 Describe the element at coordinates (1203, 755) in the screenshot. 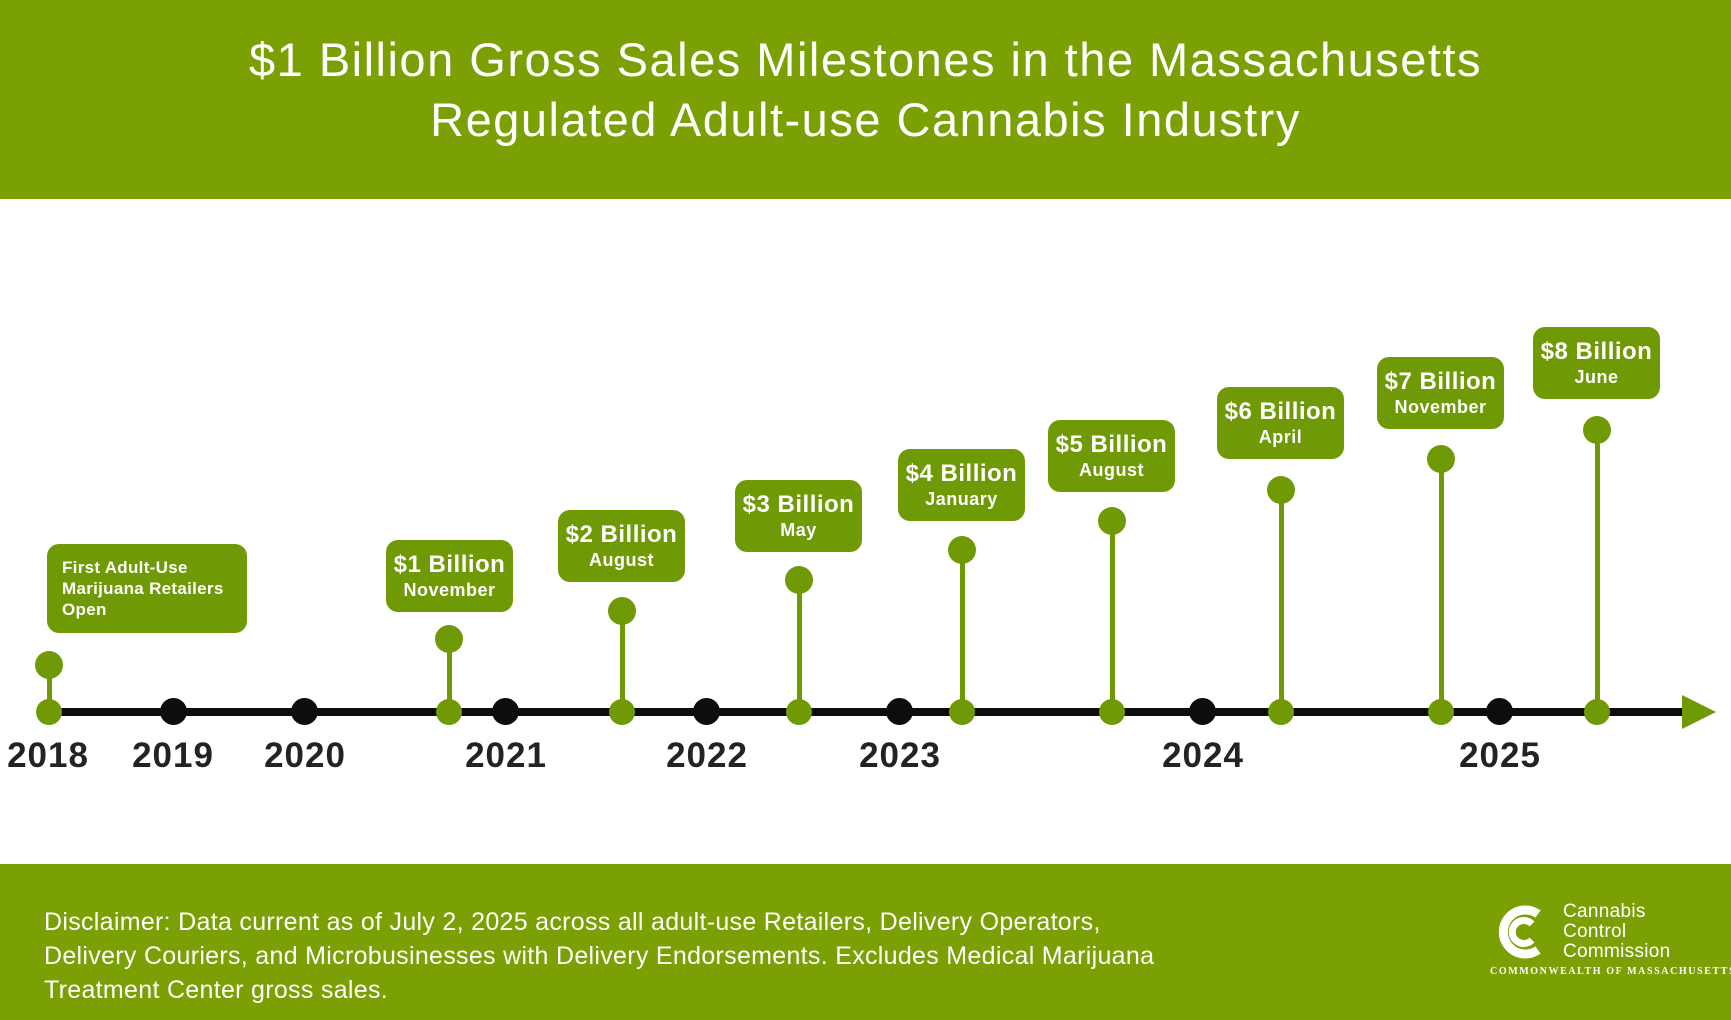

I see `year-label: 2024` at that location.